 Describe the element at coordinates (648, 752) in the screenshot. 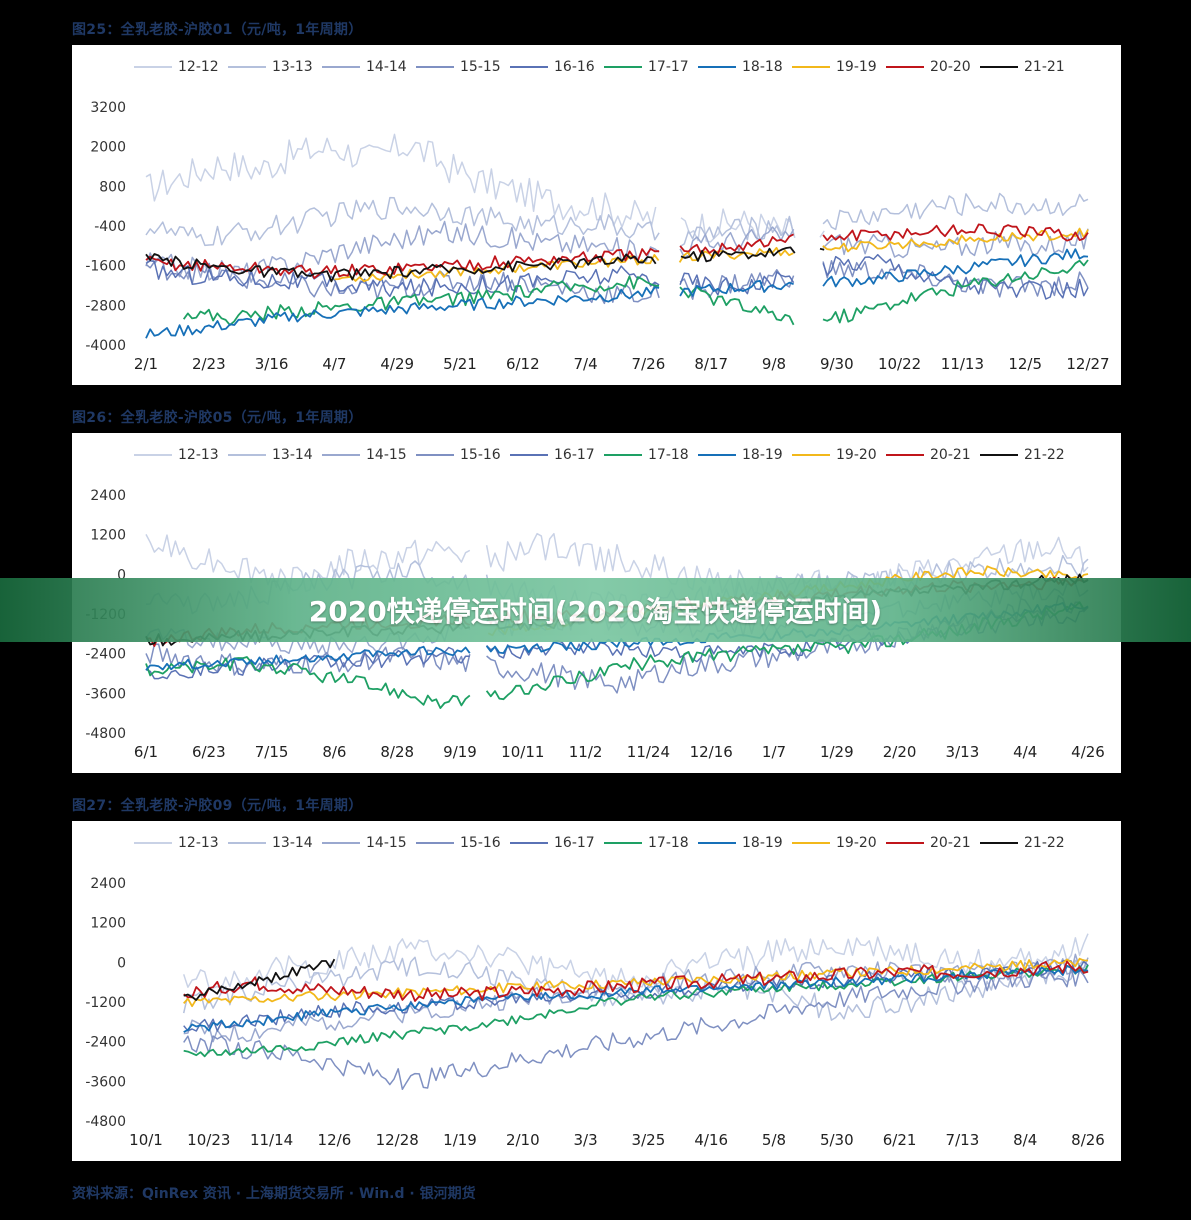

I see `x-tick-label: 11/24` at that location.